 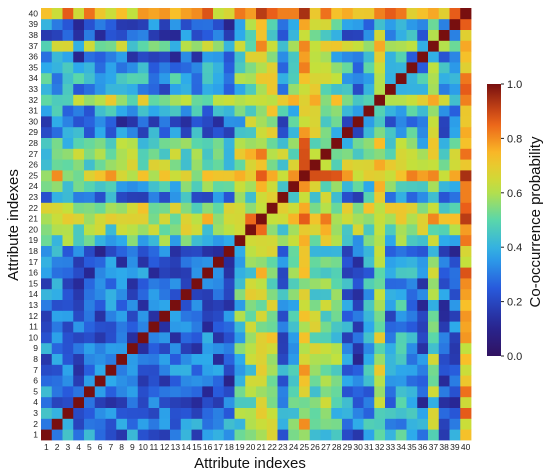 What do you see at coordinates (34, 154) in the screenshot?
I see `y-tick-label: 27` at bounding box center [34, 154].